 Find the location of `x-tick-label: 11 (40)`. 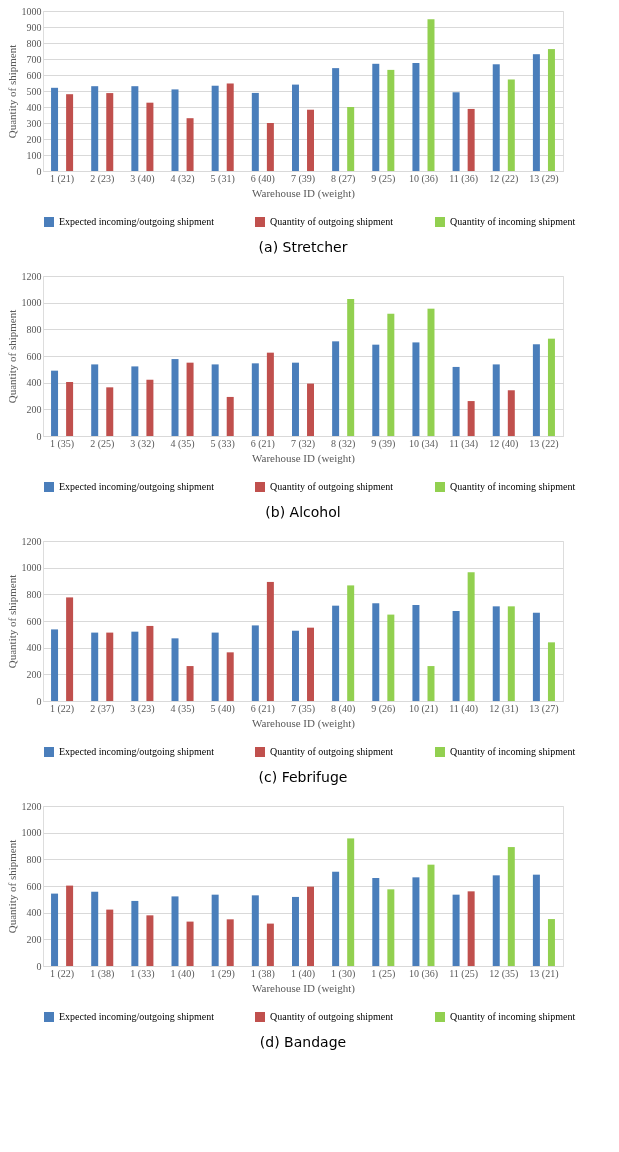

x-tick-label: 11 (40) is located at coordinates (464, 708).